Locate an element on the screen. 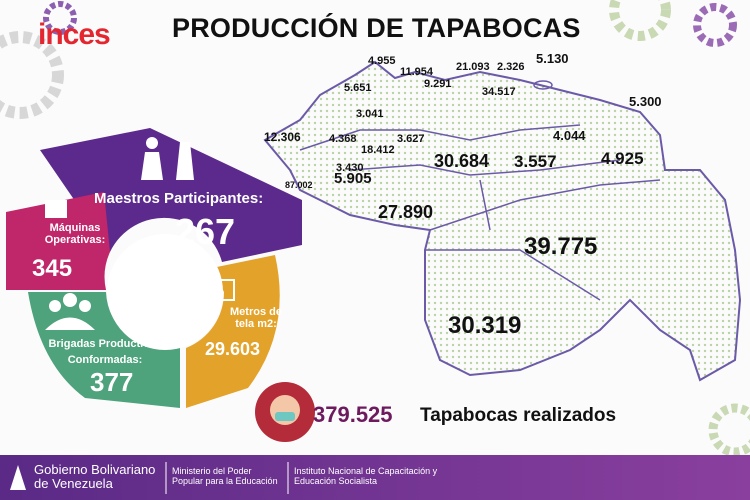 The width and height of the screenshot is (750, 500). map-label: 5.905 is located at coordinates (353, 178).